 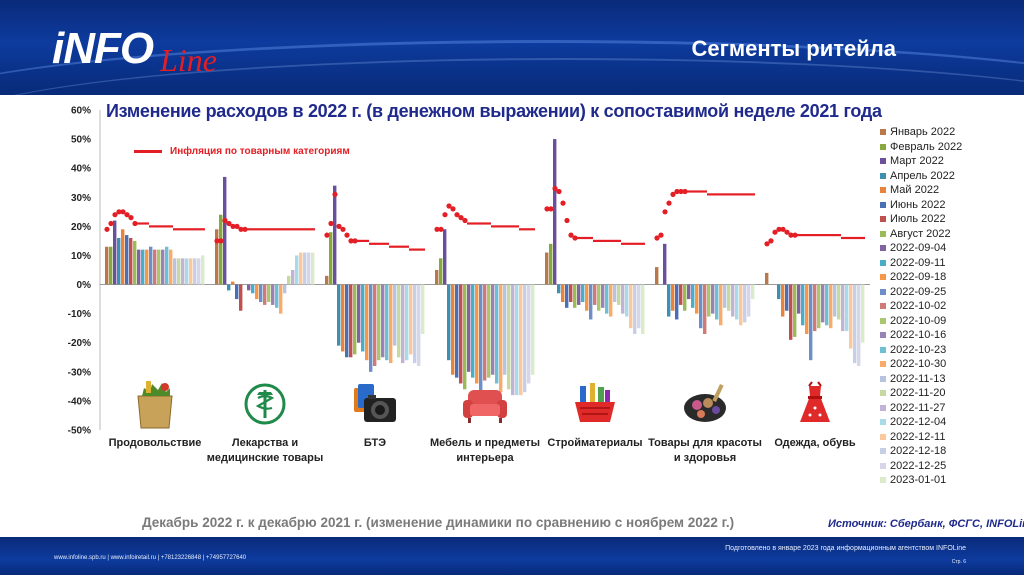 I want to click on legend-label: 2022-09-18, so click(x=918, y=277).